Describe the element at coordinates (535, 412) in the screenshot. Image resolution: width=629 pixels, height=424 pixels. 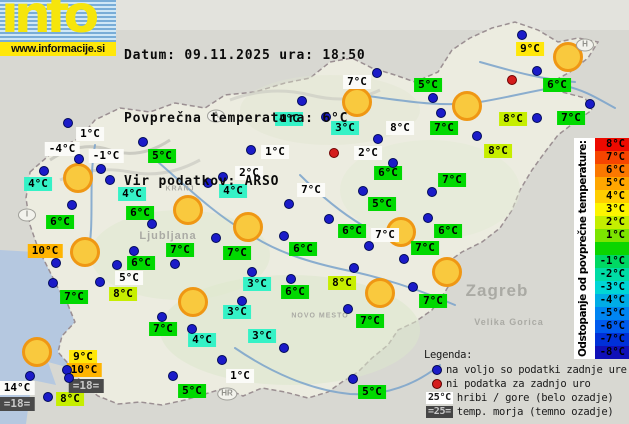
I see `legend-item-text: temp. morja (temno ozadje)` at that location.